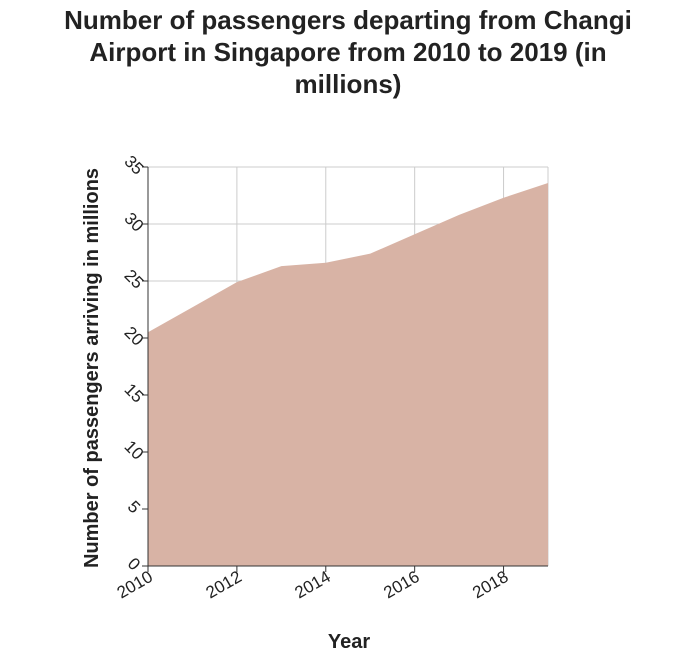 This screenshot has height=662, width=696. What do you see at coordinates (224, 584) in the screenshot?
I see `x-tick-label-2012: 2012` at bounding box center [224, 584].